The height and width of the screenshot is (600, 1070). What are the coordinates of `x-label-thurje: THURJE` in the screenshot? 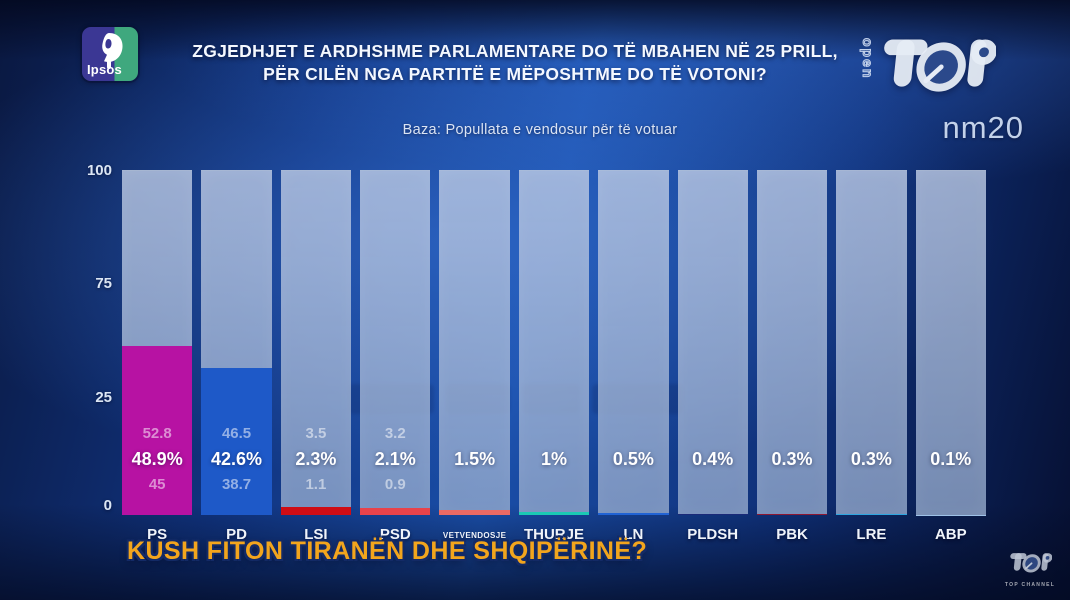 It's located at (553, 534).